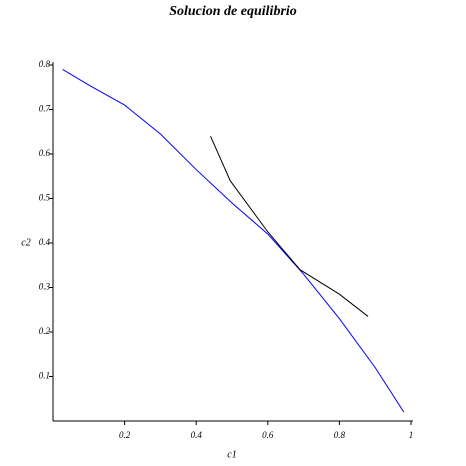 Image resolution: width=466 pixels, height=466 pixels. I want to click on y-tick-label: 0.7, so click(45, 109).